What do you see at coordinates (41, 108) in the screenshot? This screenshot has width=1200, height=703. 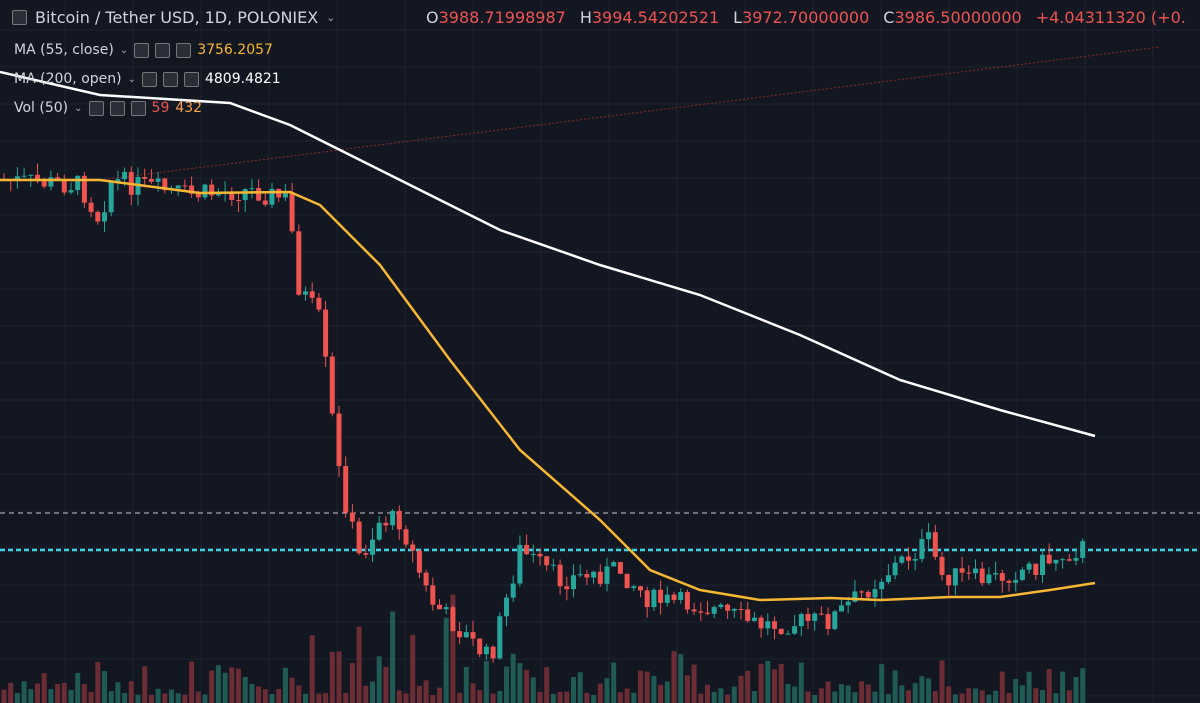 I see `indicator-name: Vol (50)` at bounding box center [41, 108].